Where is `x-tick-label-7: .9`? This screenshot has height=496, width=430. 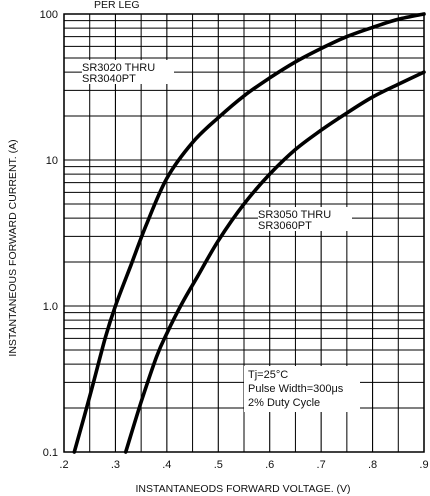 x-tick-label-7: .9 is located at coordinates (423, 465).